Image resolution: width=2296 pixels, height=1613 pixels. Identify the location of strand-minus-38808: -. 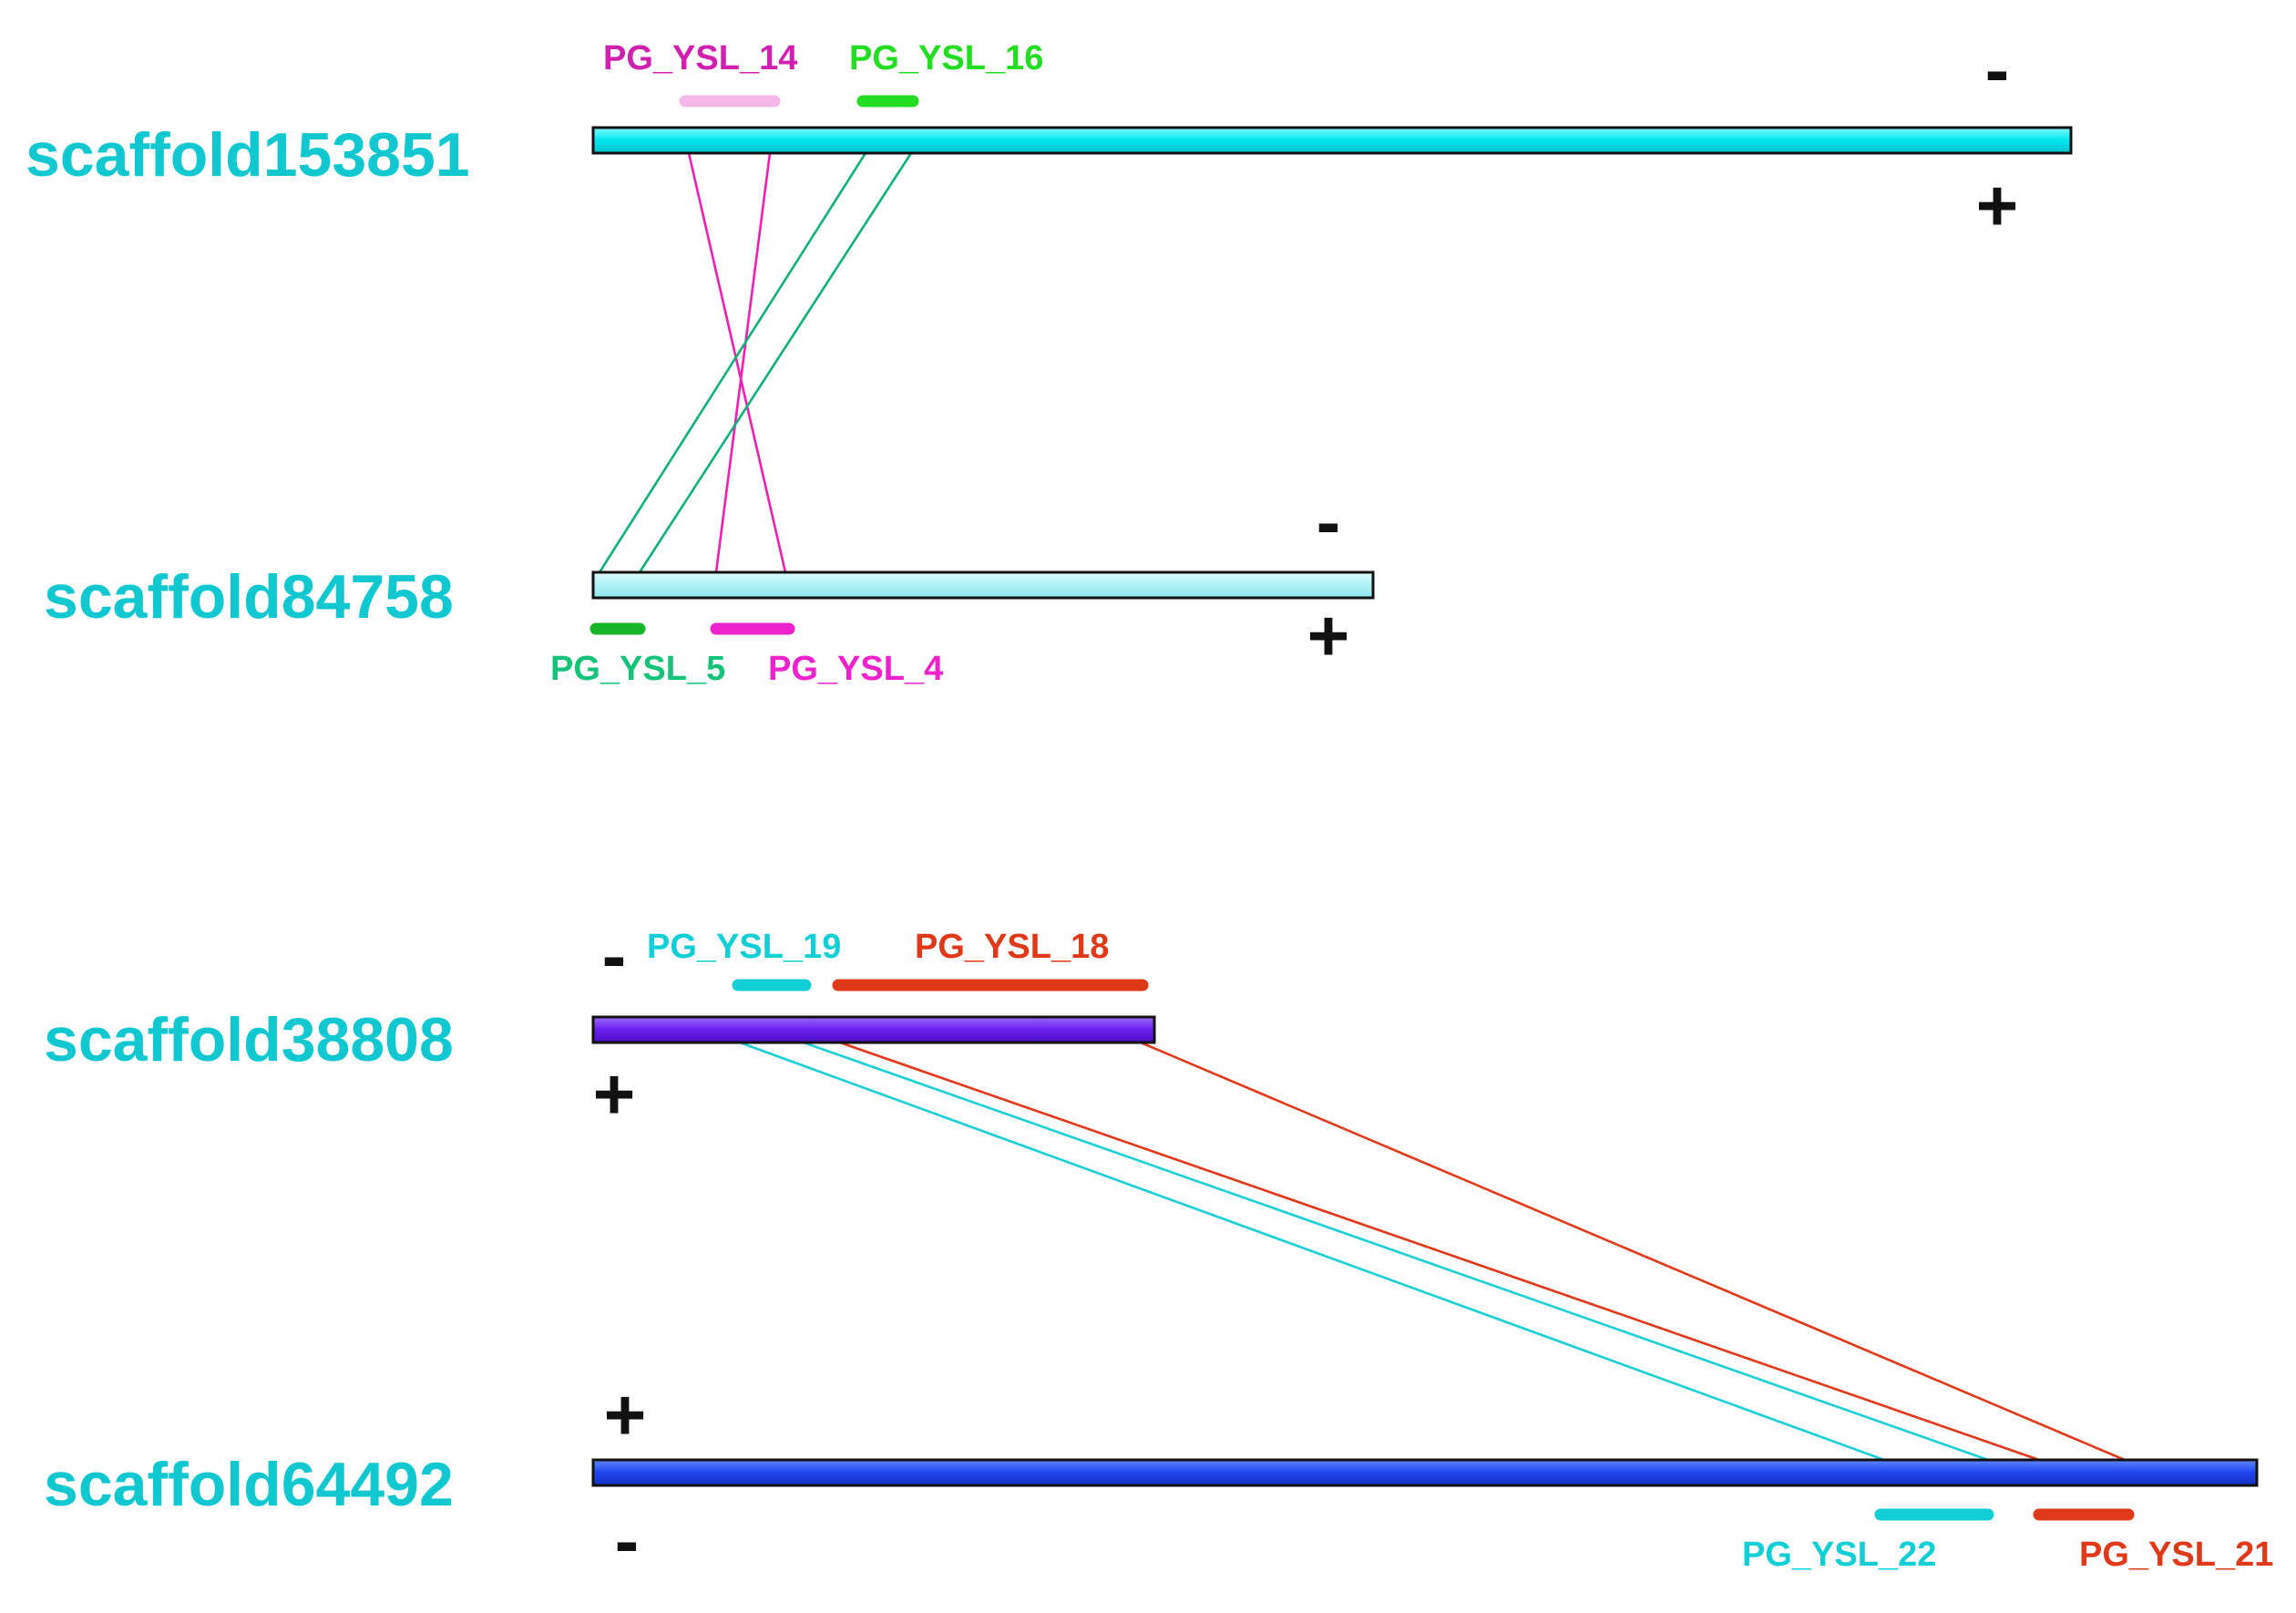
(614, 955).